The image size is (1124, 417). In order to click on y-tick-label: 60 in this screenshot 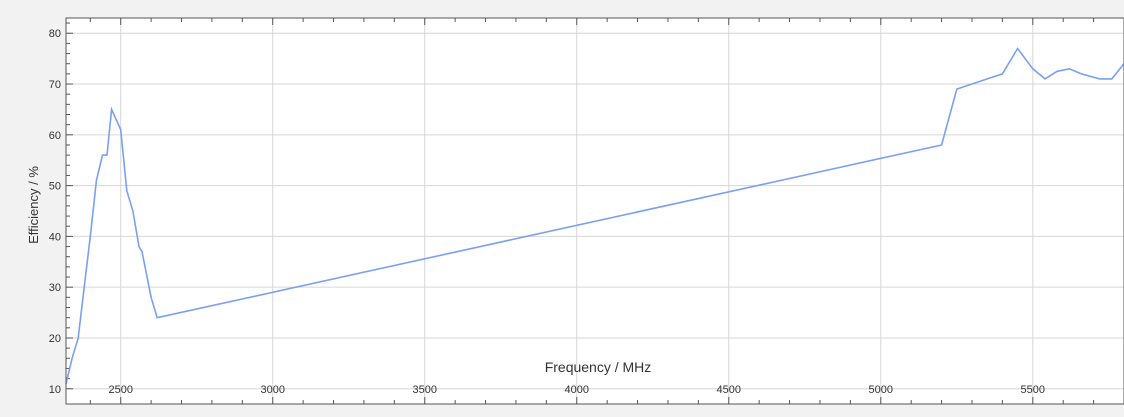, I will do `click(55, 136)`.